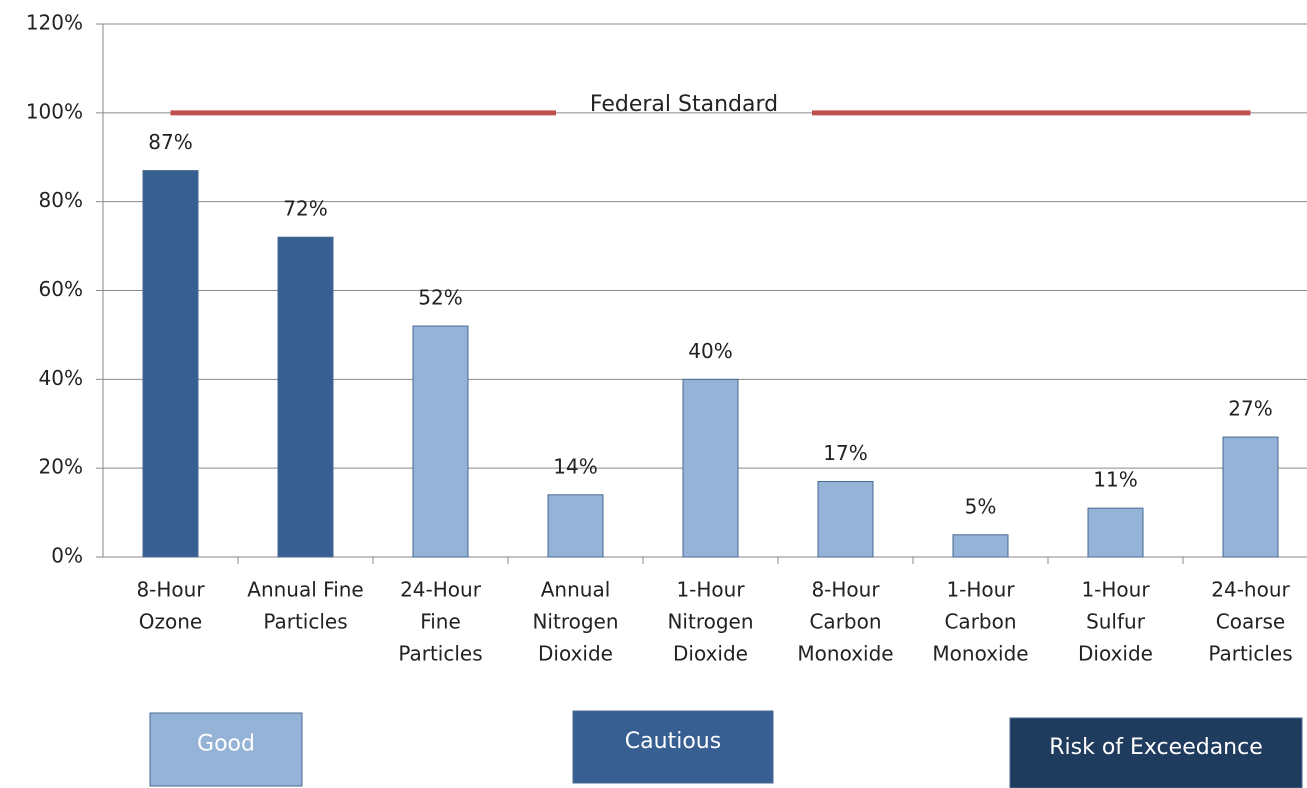 The height and width of the screenshot is (788, 1307). What do you see at coordinates (1250, 622) in the screenshot?
I see `x-tick-label: Coarse` at bounding box center [1250, 622].